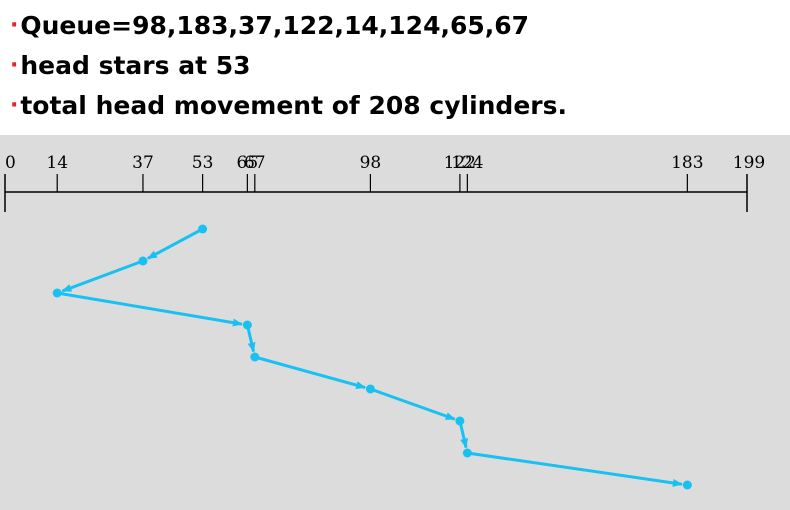 The image size is (790, 510). What do you see at coordinates (371, 163) in the screenshot?
I see `axis-tick-label: 98` at bounding box center [371, 163].